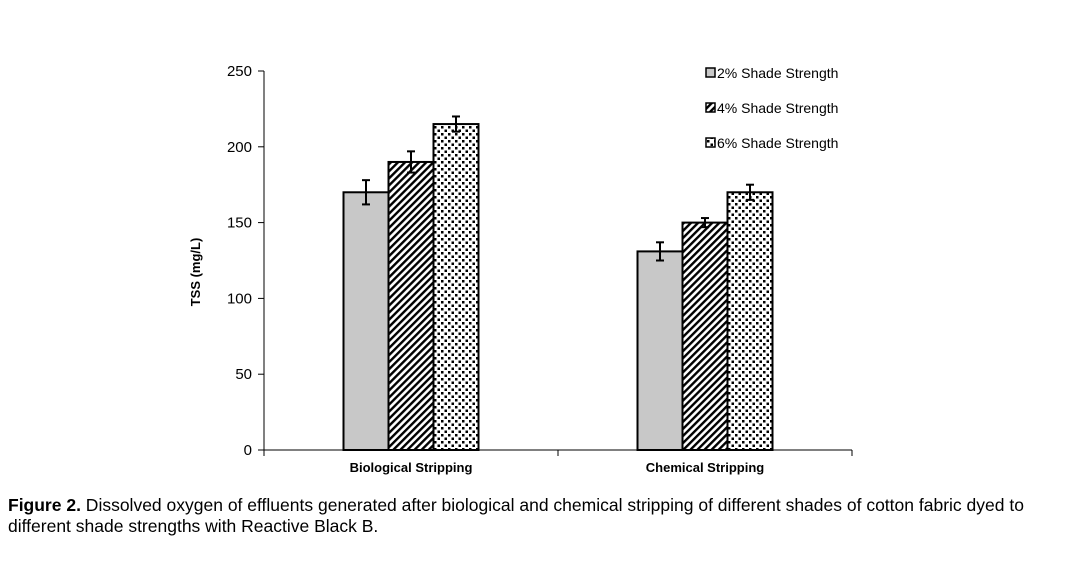  I want to click on y-axis: 0 50 100 150 200 250, so click(246, 261).